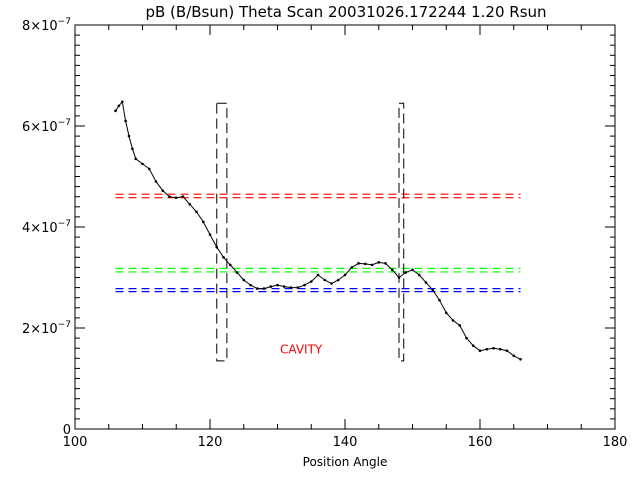 The image size is (640, 480). What do you see at coordinates (480, 442) in the screenshot?
I see `x-tick-label: 160` at bounding box center [480, 442].